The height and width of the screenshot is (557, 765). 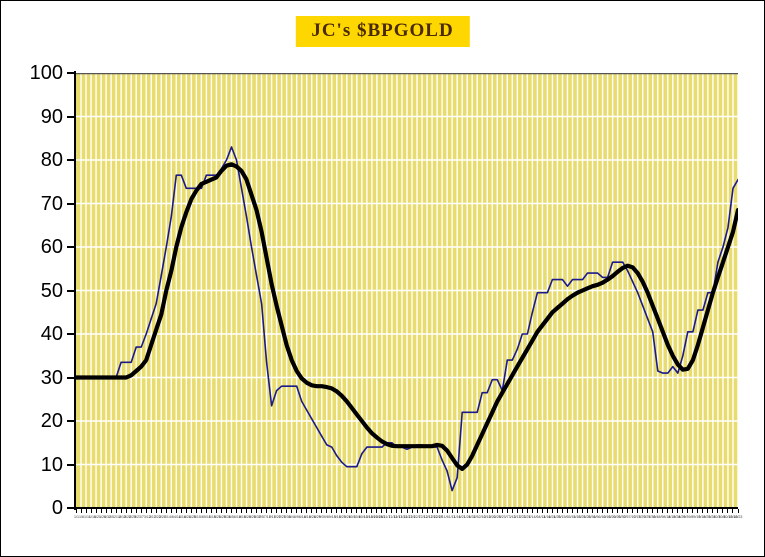 I want to click on x-tick-label: 7/10, so click(x=267, y=517).